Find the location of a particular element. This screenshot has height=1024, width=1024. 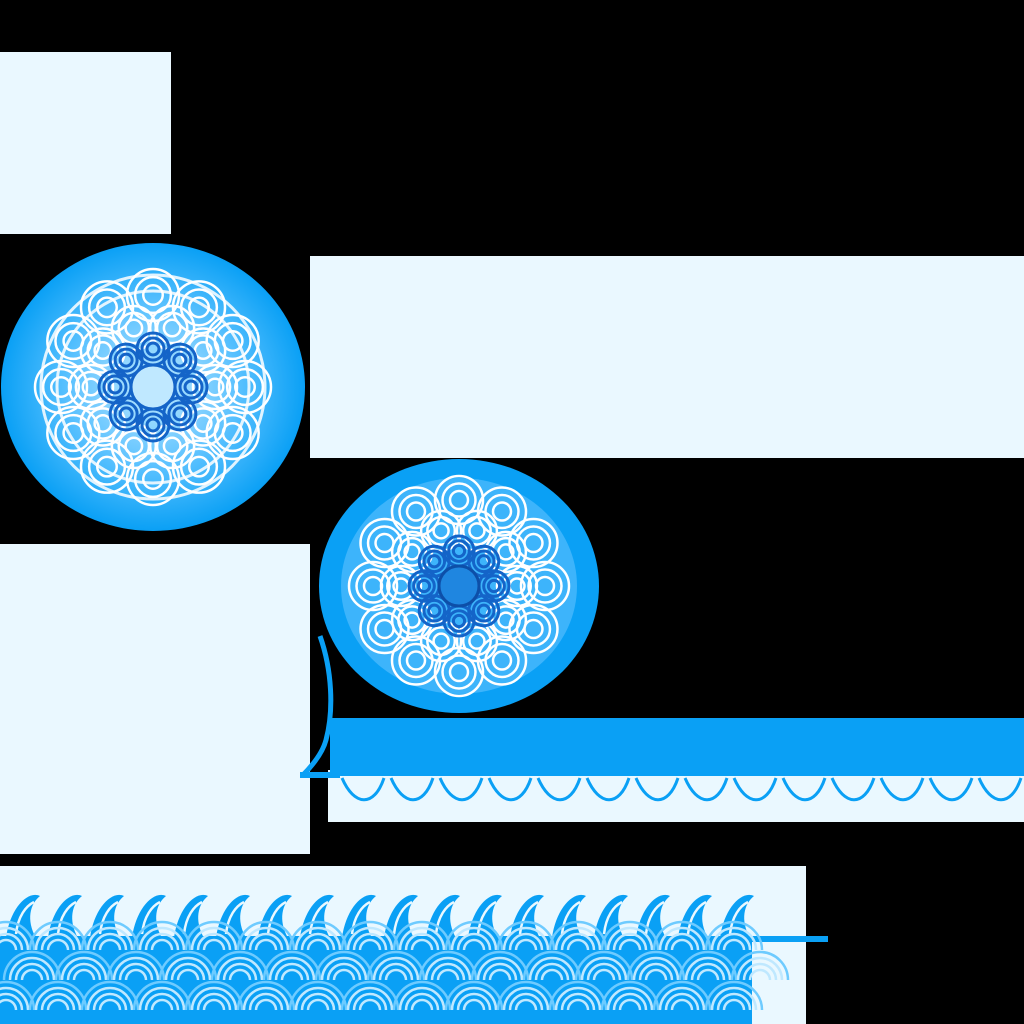

light-panel-top-left is located at coordinates (85, 143).